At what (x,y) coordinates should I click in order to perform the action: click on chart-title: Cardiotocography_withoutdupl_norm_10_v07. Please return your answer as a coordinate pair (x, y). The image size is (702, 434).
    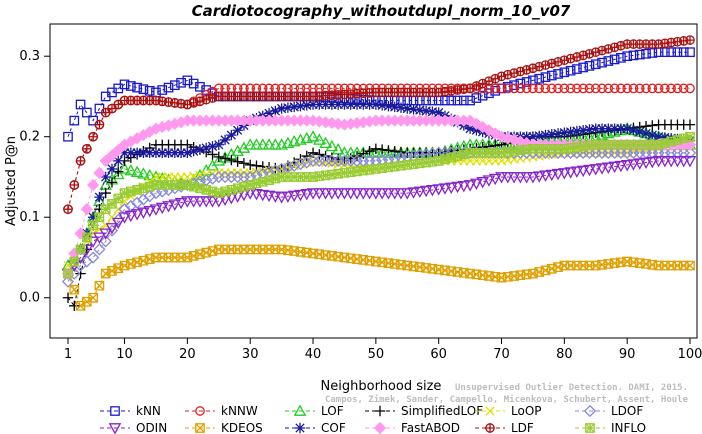
    Looking at the image, I should click on (381, 11).